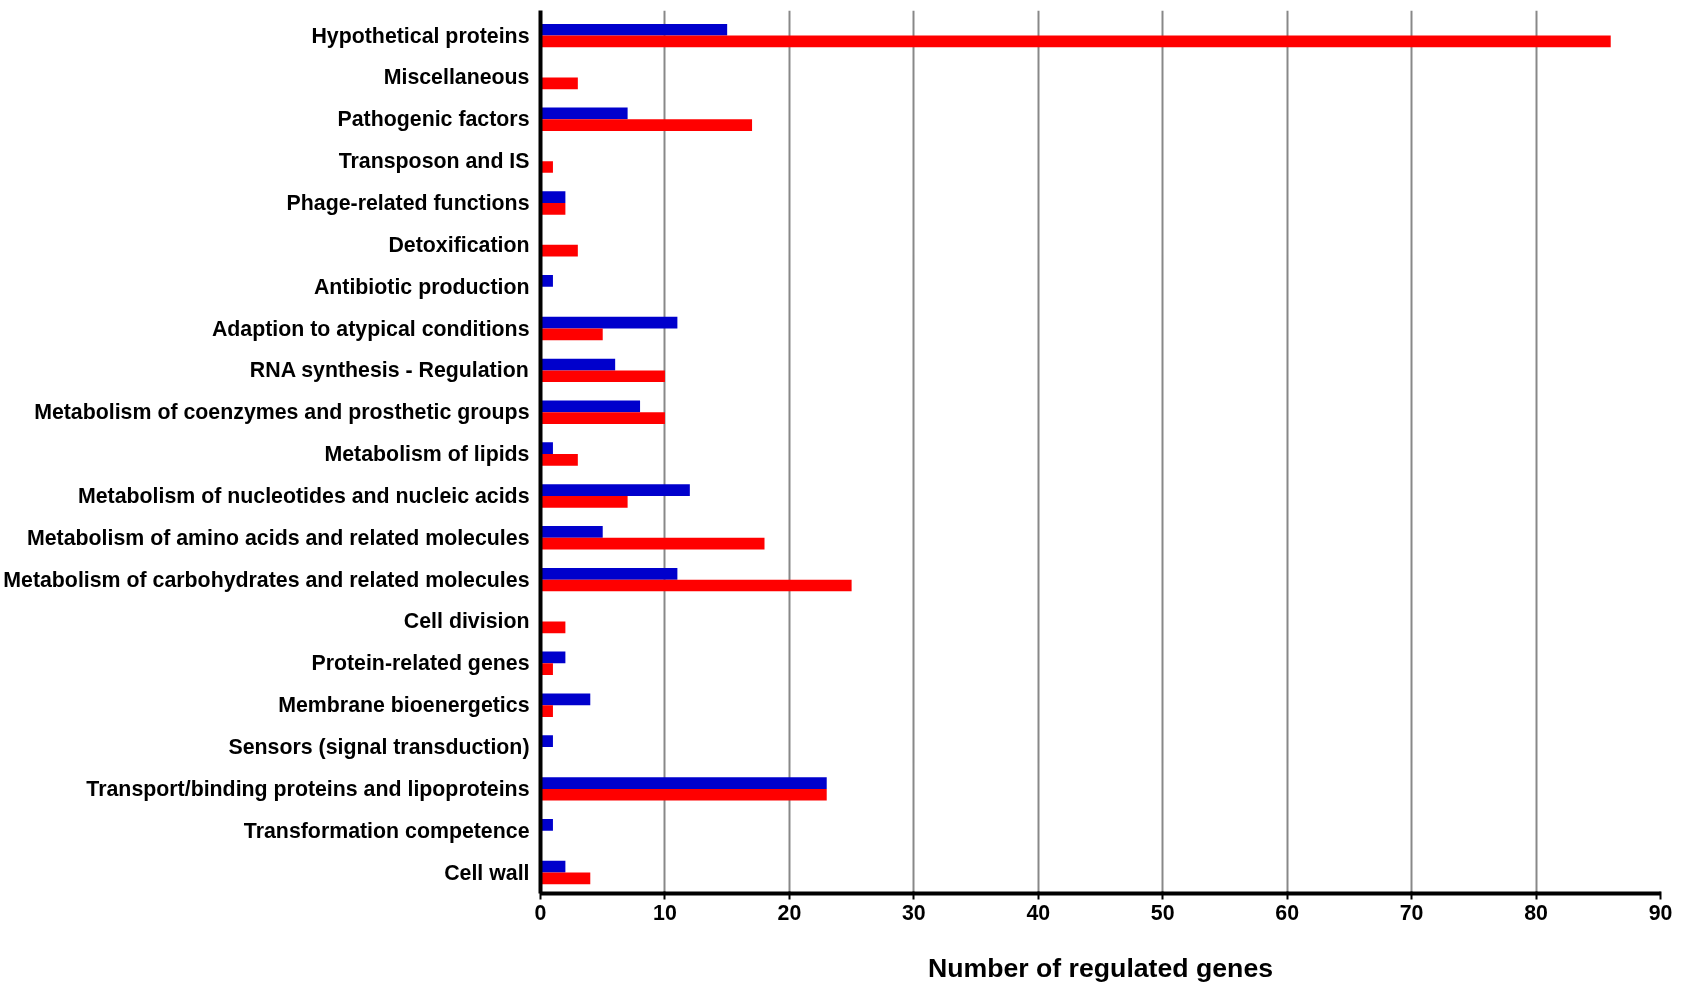 The width and height of the screenshot is (1699, 991). What do you see at coordinates (1287, 912) in the screenshot?
I see `x-tick-label: 60` at bounding box center [1287, 912].